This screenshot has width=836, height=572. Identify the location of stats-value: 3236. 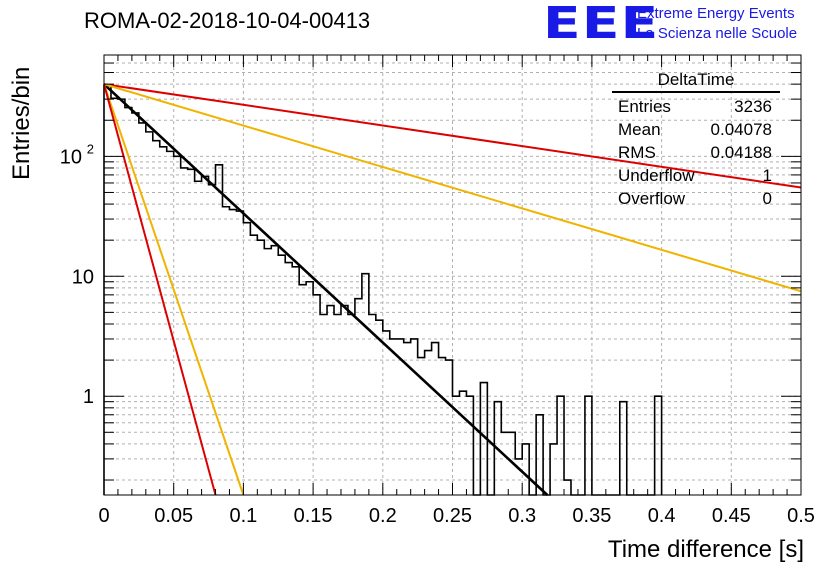
(753, 106).